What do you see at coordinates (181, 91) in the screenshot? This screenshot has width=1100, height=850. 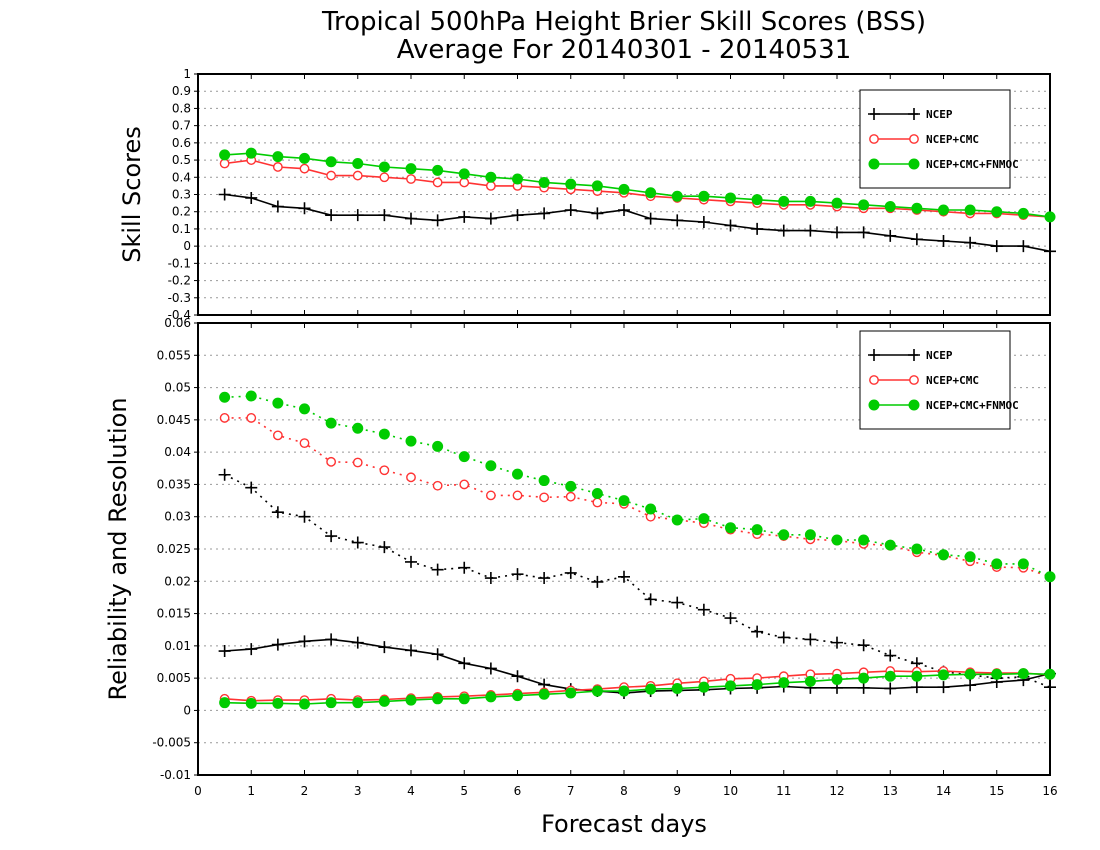 I see `y-tick-label: 0.9` at bounding box center [181, 91].